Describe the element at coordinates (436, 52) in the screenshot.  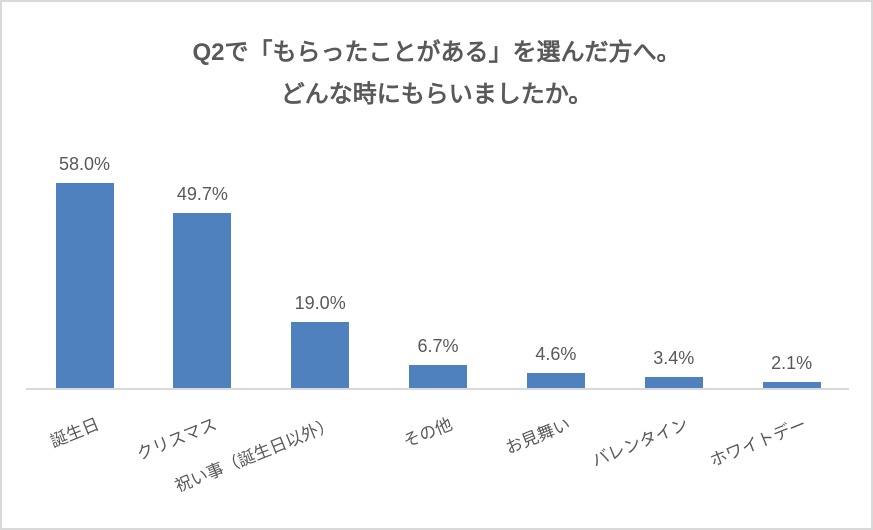
I see `chart-title-line-1: Q2で「もらったことがある」を選んだ方へ。` at that location.